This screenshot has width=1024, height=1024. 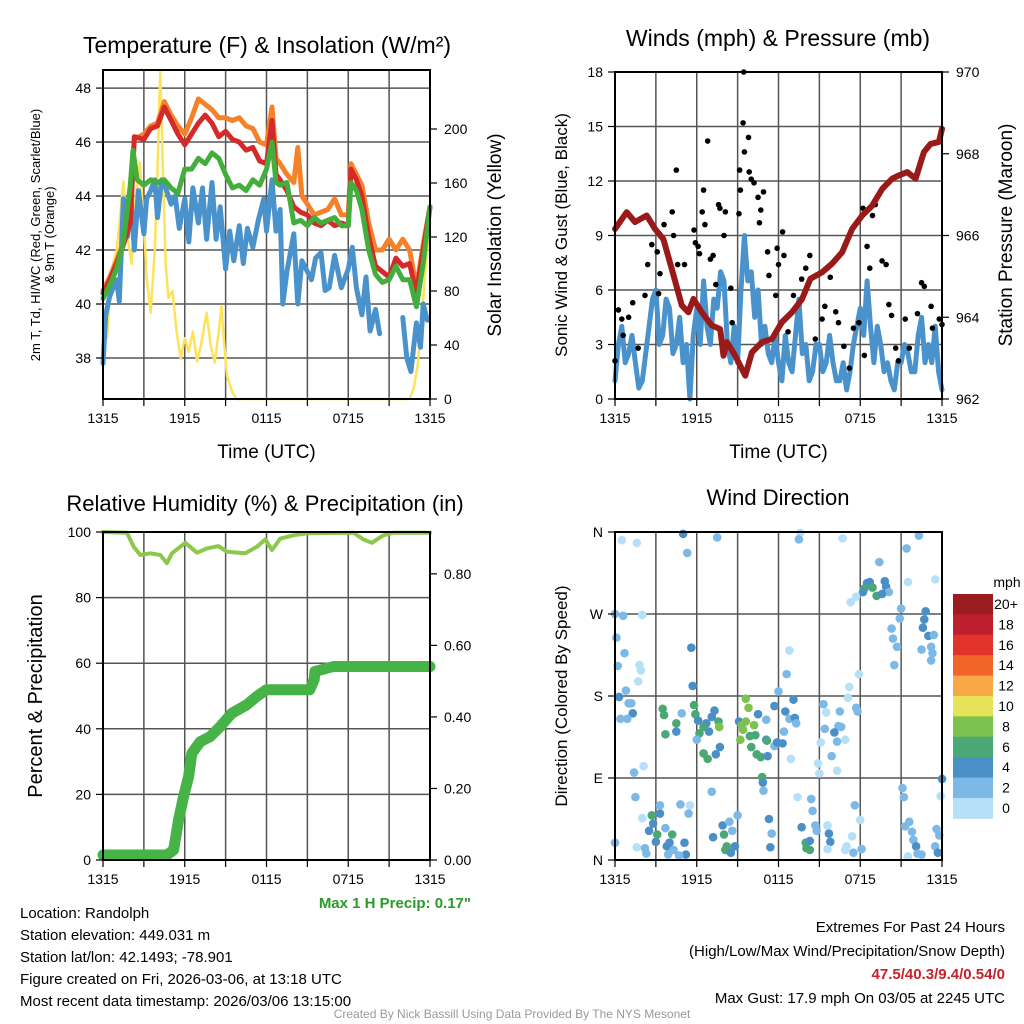 What do you see at coordinates (184, 418) in the screenshot?
I see `x-tick-label: 1915` at bounding box center [184, 418].